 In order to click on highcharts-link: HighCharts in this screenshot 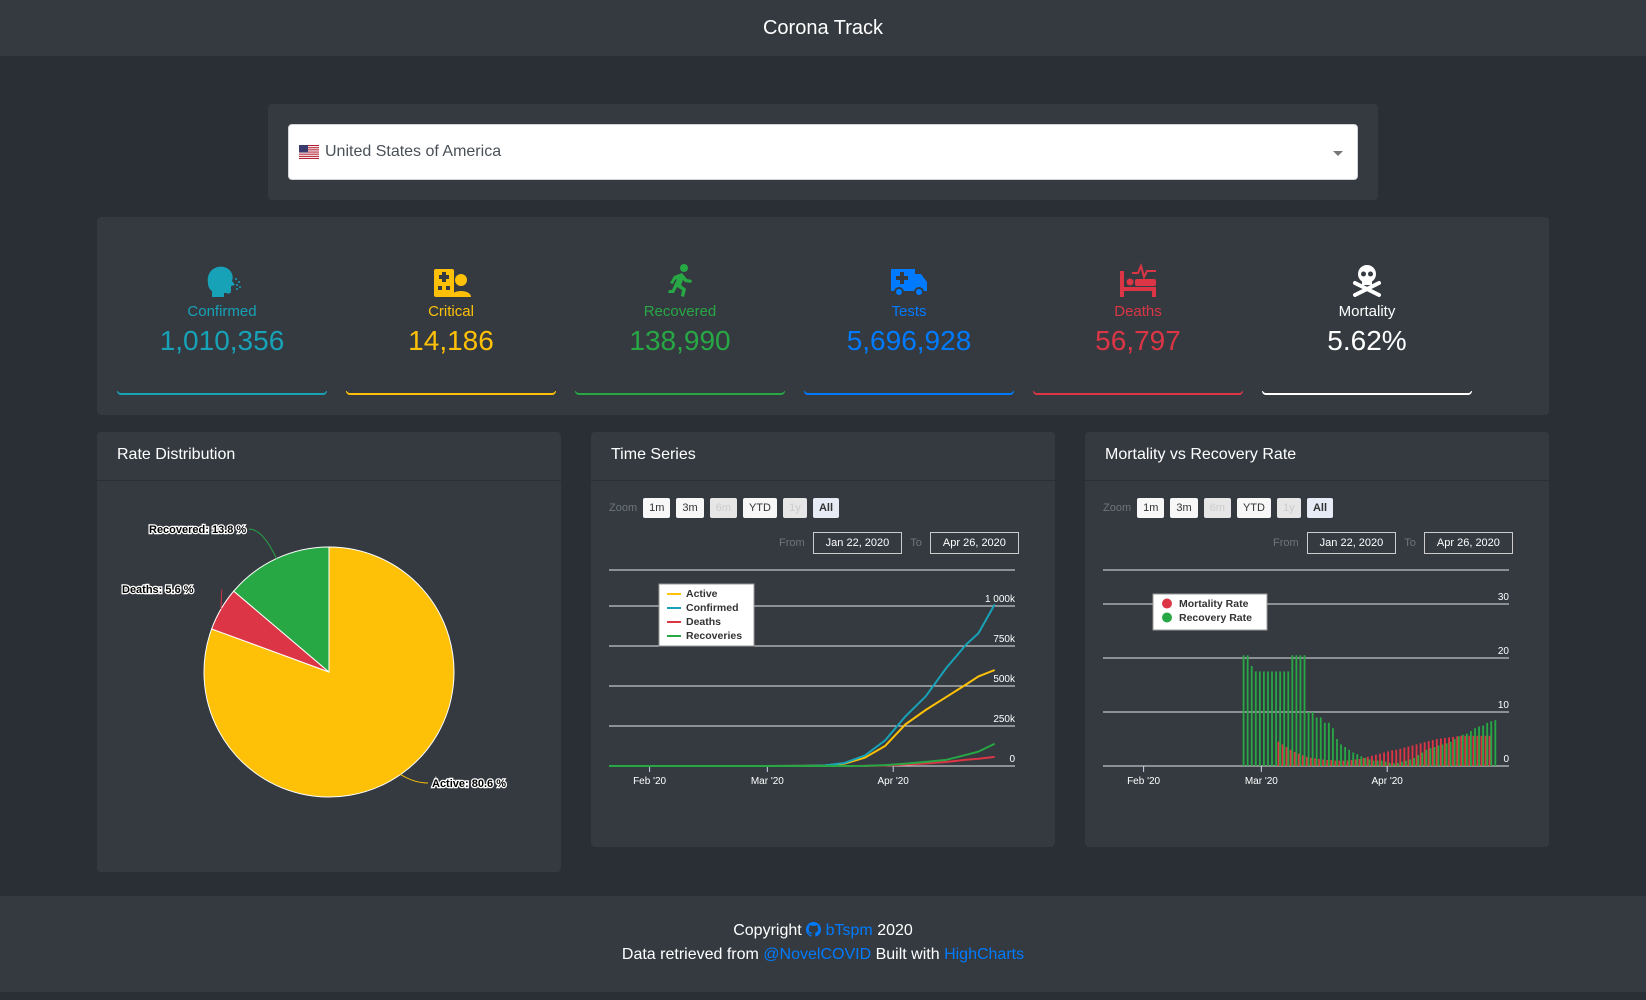, I will do `click(984, 954)`.